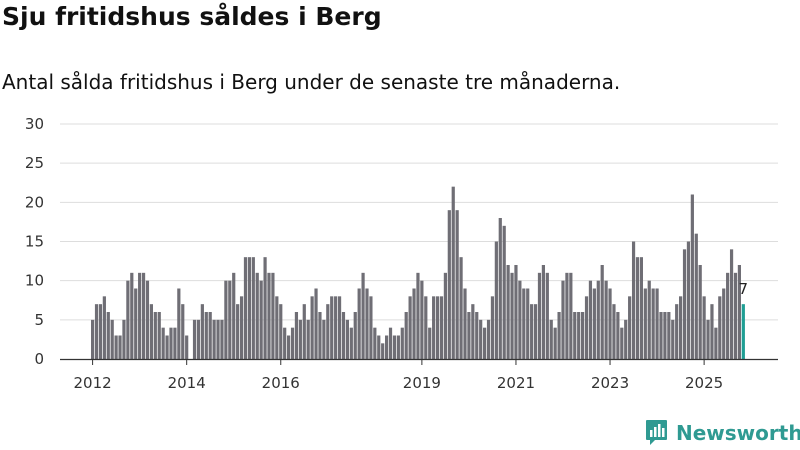  I want to click on chart-title: Sju fritidshus såldes i Berg, so click(192, 16).